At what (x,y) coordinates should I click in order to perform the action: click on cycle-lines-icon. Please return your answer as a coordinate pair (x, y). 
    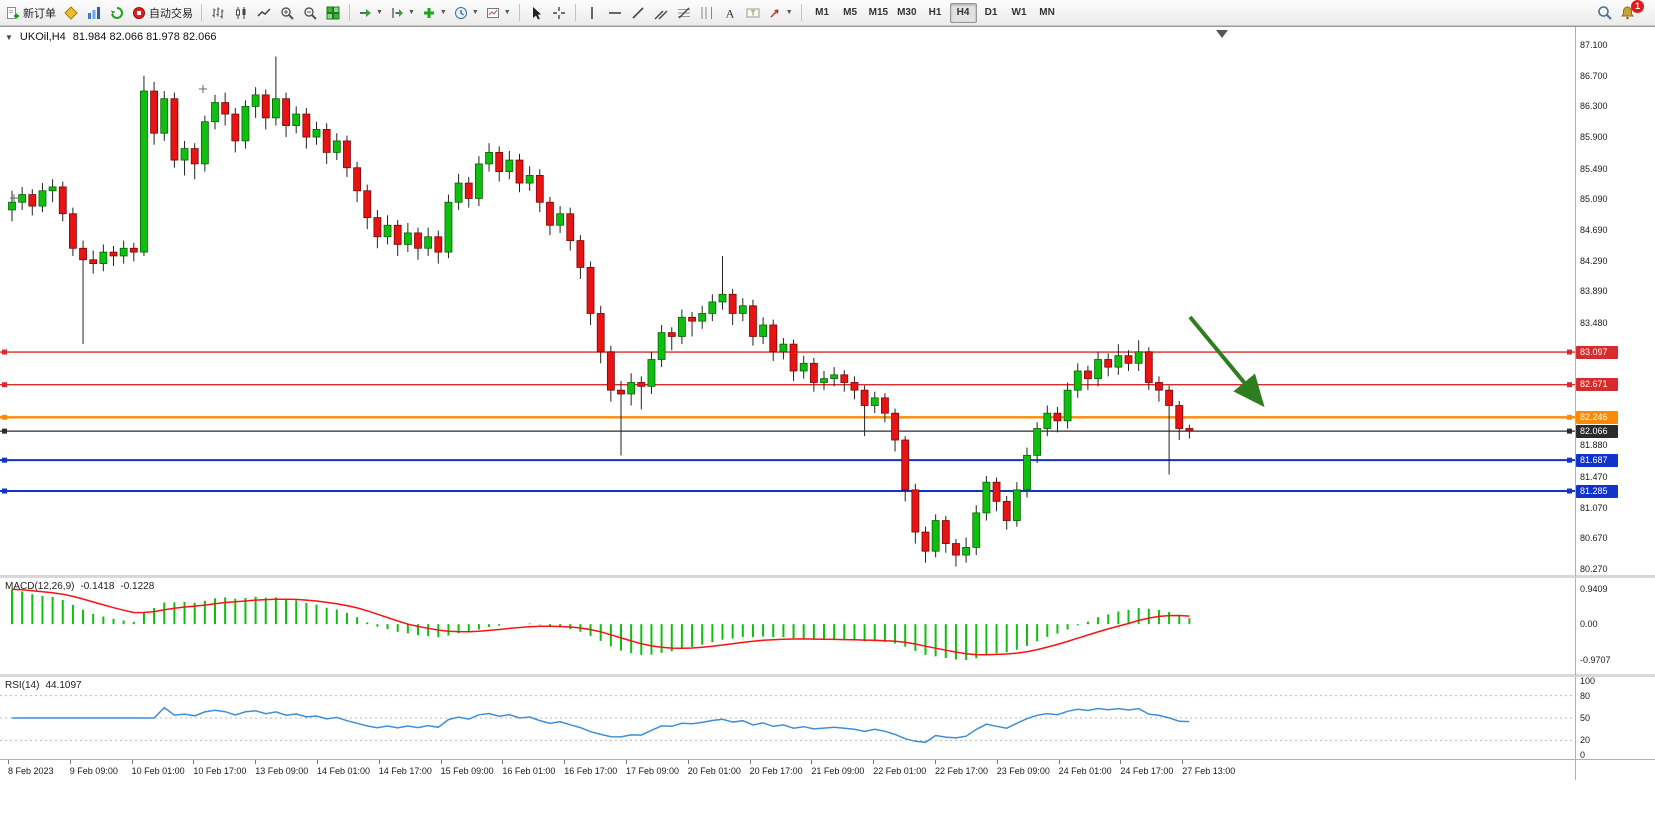
    Looking at the image, I should click on (706, 12).